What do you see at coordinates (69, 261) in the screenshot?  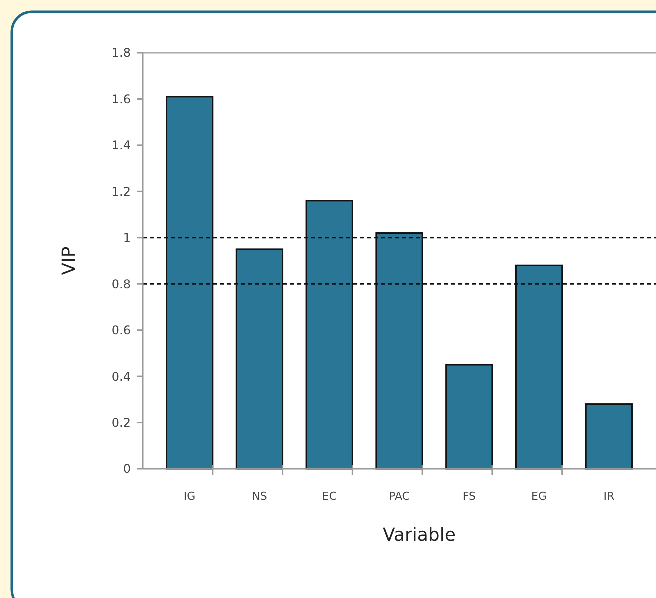 I see `y-axis-title: VIP` at bounding box center [69, 261].